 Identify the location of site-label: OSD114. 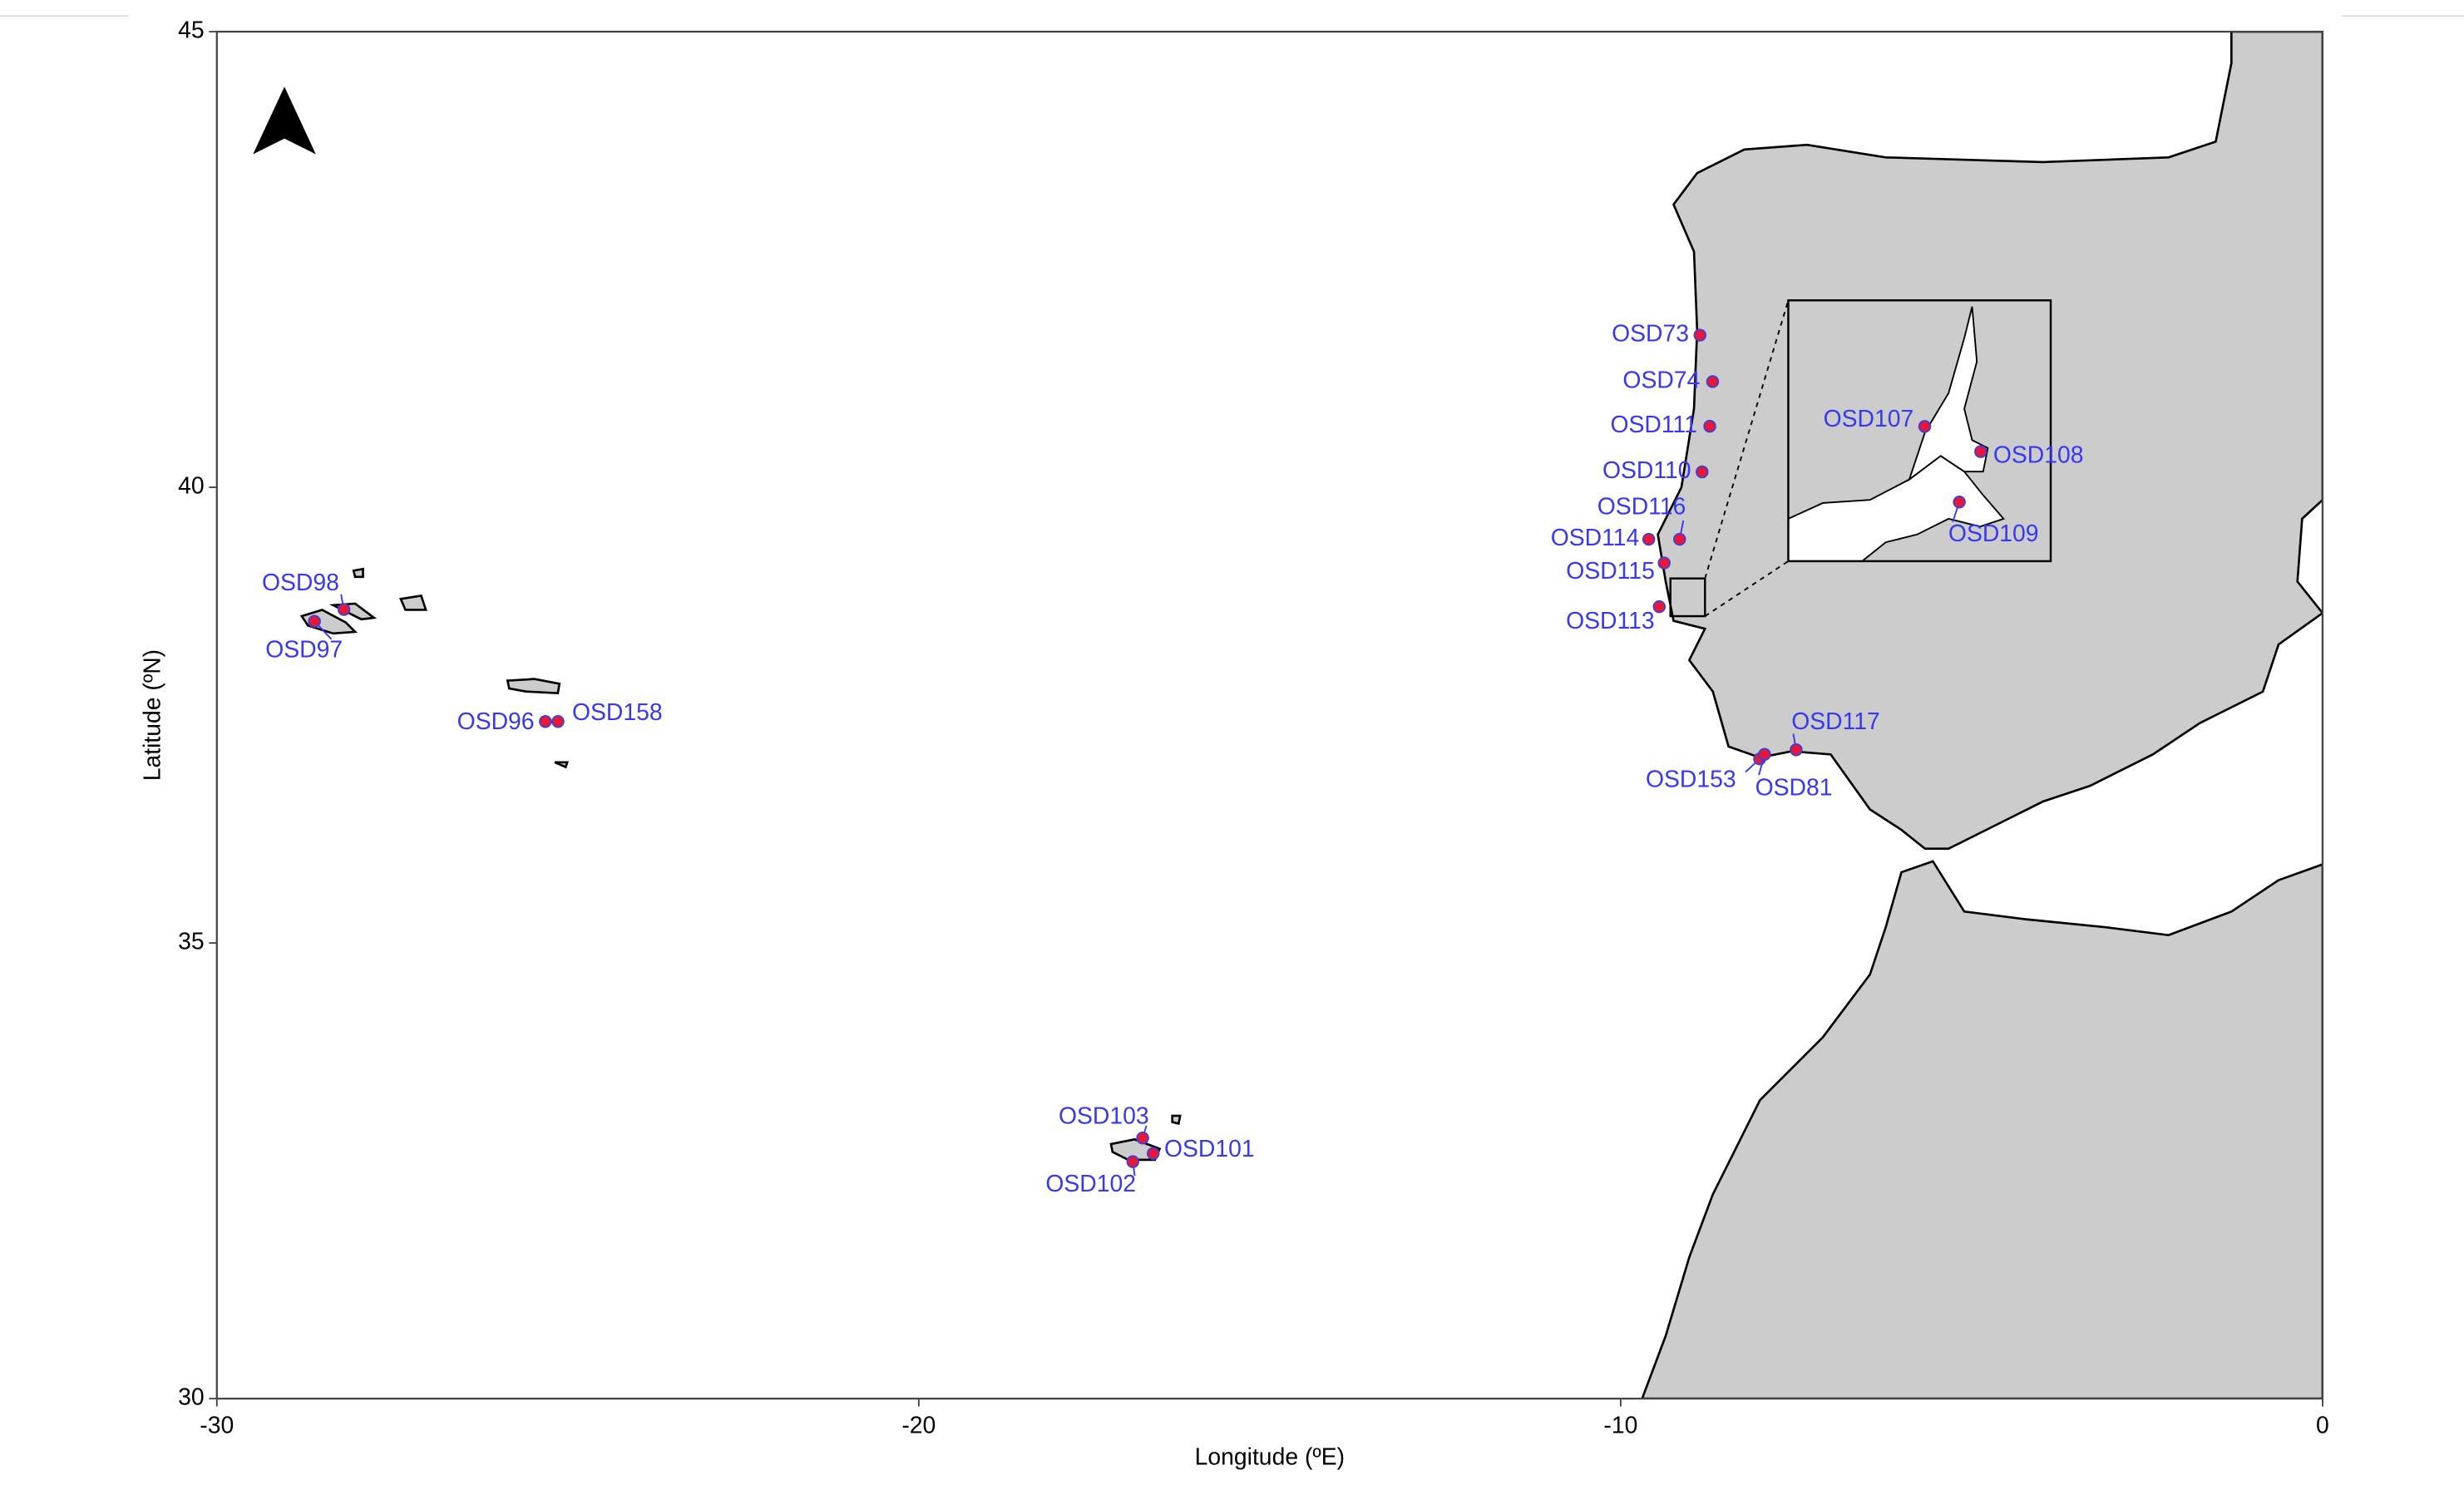
(1595, 538).